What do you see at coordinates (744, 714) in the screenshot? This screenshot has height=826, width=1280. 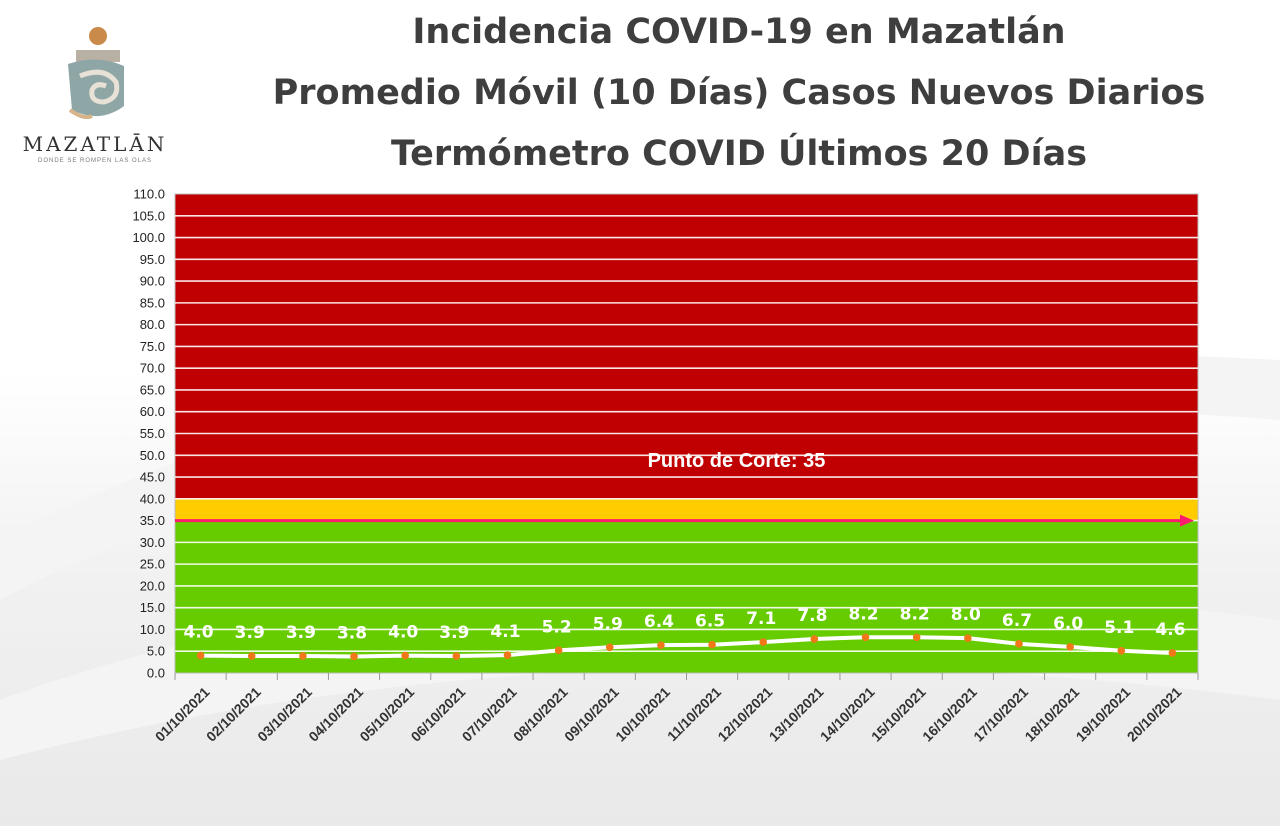 I see `x-tick-label: 12/10/2021` at bounding box center [744, 714].